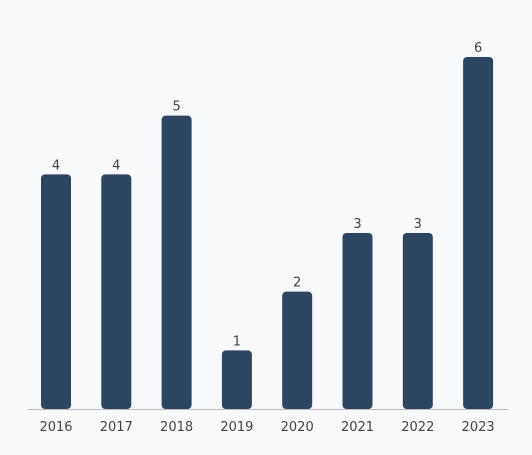  What do you see at coordinates (478, 48) in the screenshot?
I see `data-label: 6` at bounding box center [478, 48].